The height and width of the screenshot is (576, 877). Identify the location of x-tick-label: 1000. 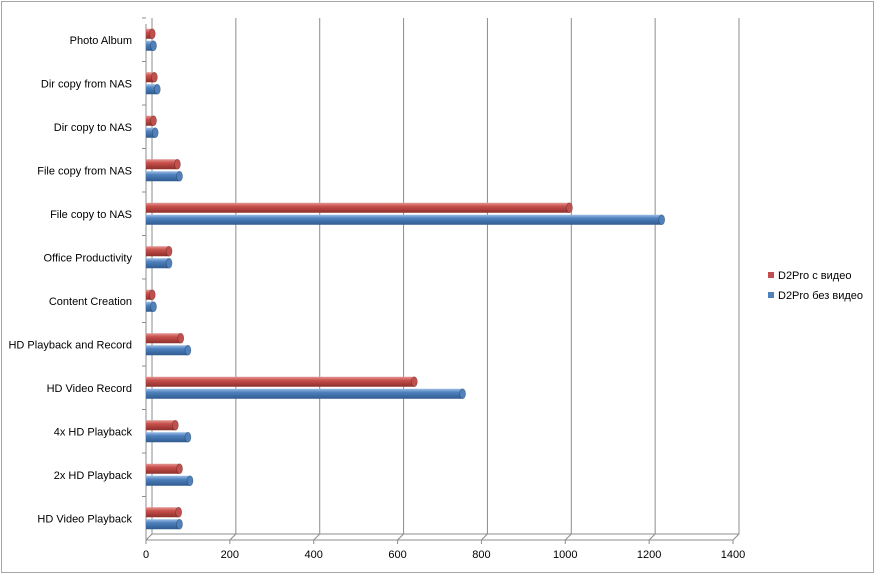
(565, 555).